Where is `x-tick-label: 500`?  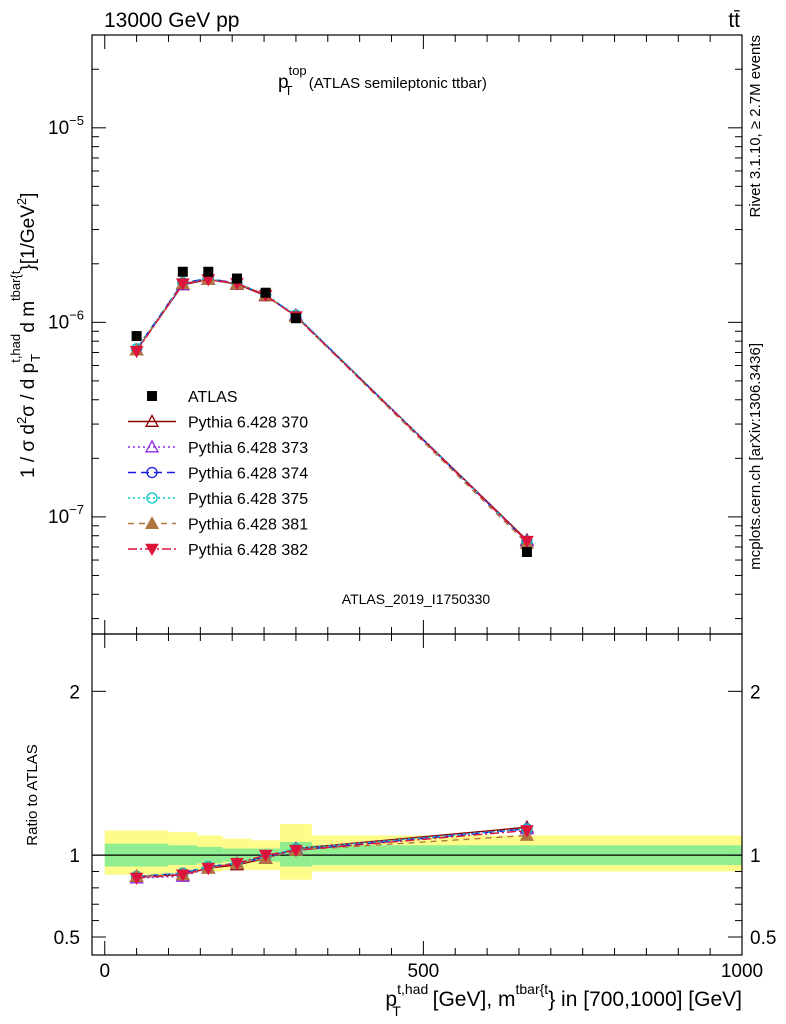 x-tick-label: 500 is located at coordinates (424, 971).